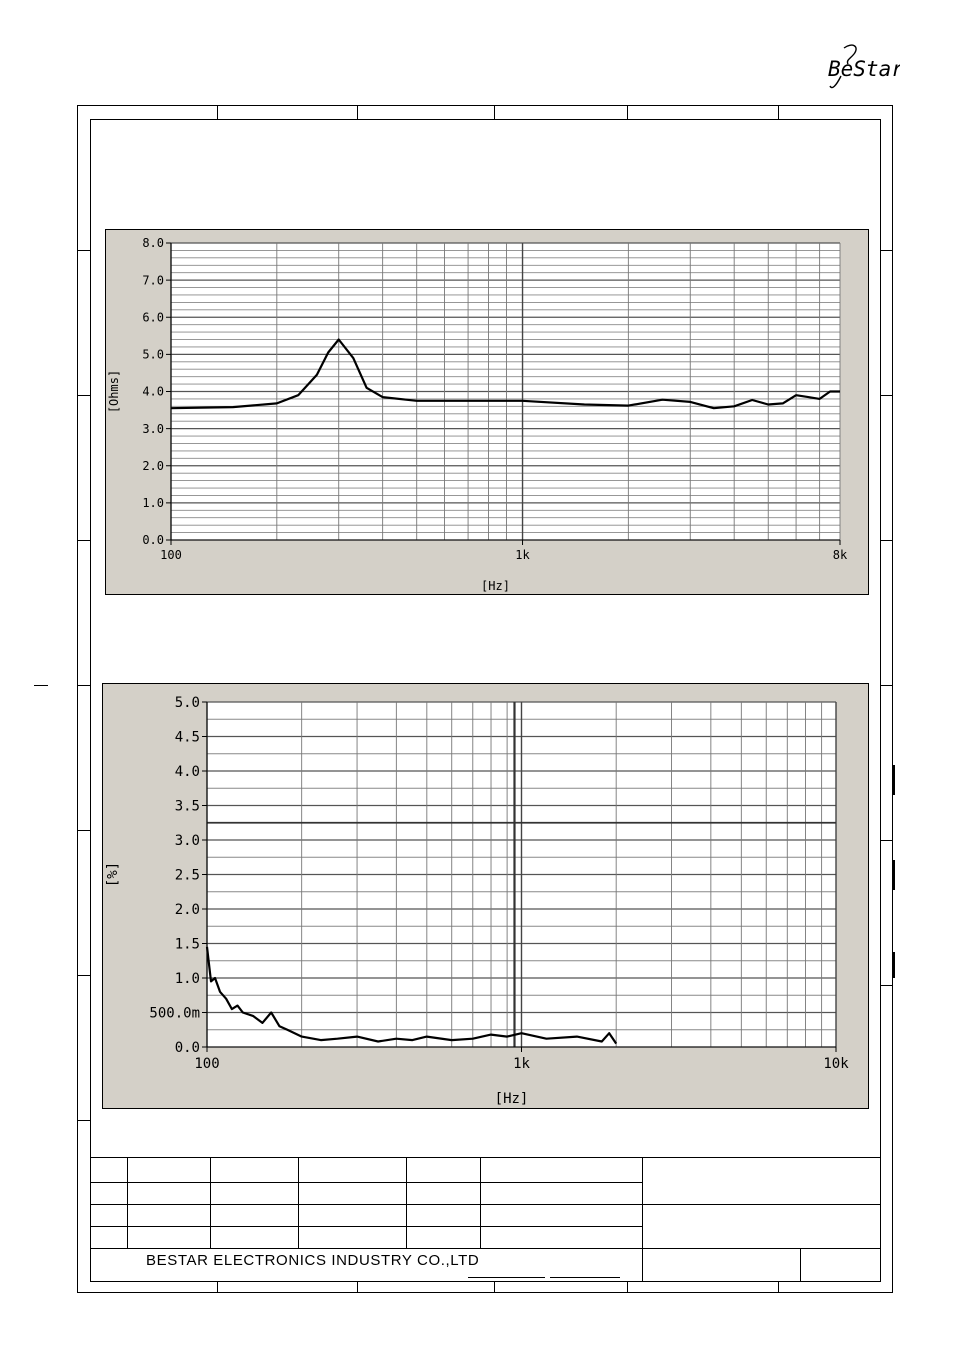  Describe the element at coordinates (153, 317) in the screenshot. I see `y-tick-label: 6.0` at that location.